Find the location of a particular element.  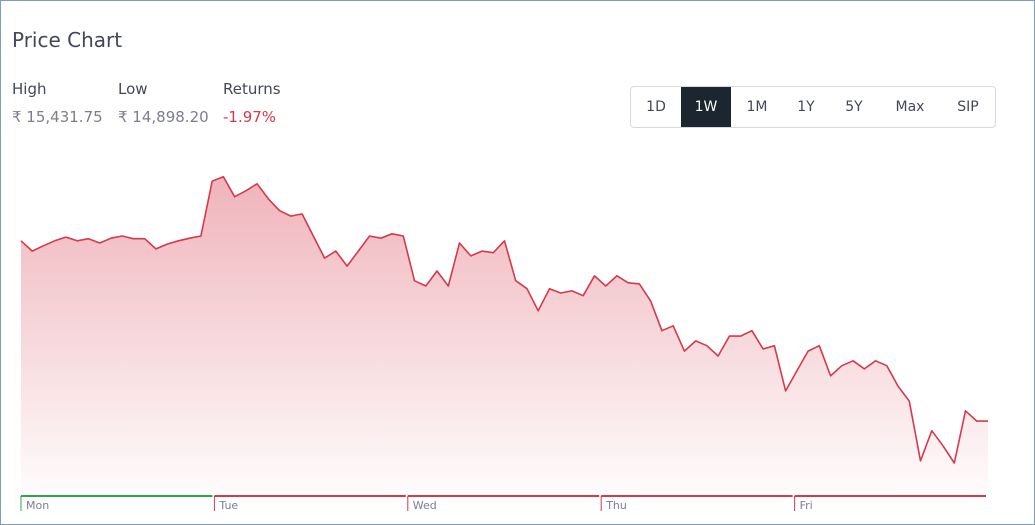

day-label: Tue is located at coordinates (228, 505).